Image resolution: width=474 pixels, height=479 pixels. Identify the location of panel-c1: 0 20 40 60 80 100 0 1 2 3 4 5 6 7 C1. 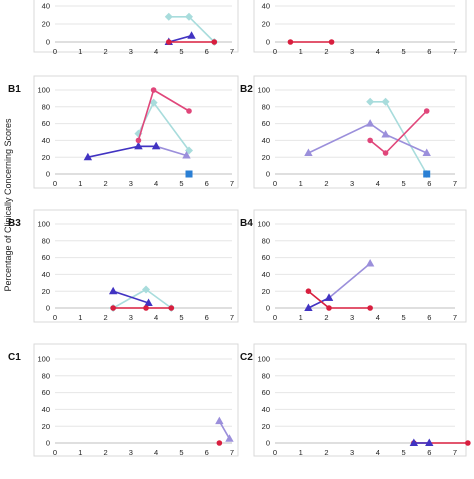
(123, 400).